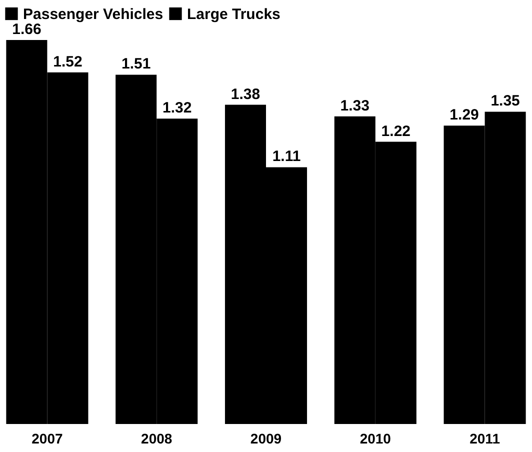  I want to click on data-label: 1.32, so click(177, 108).